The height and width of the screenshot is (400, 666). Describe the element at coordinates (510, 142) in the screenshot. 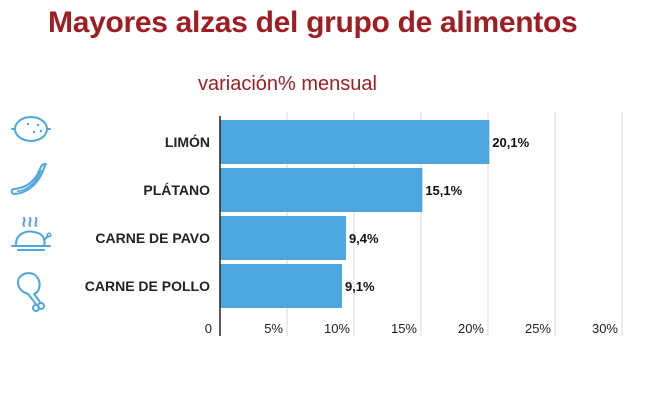

I see `data-label: 20,1%` at that location.